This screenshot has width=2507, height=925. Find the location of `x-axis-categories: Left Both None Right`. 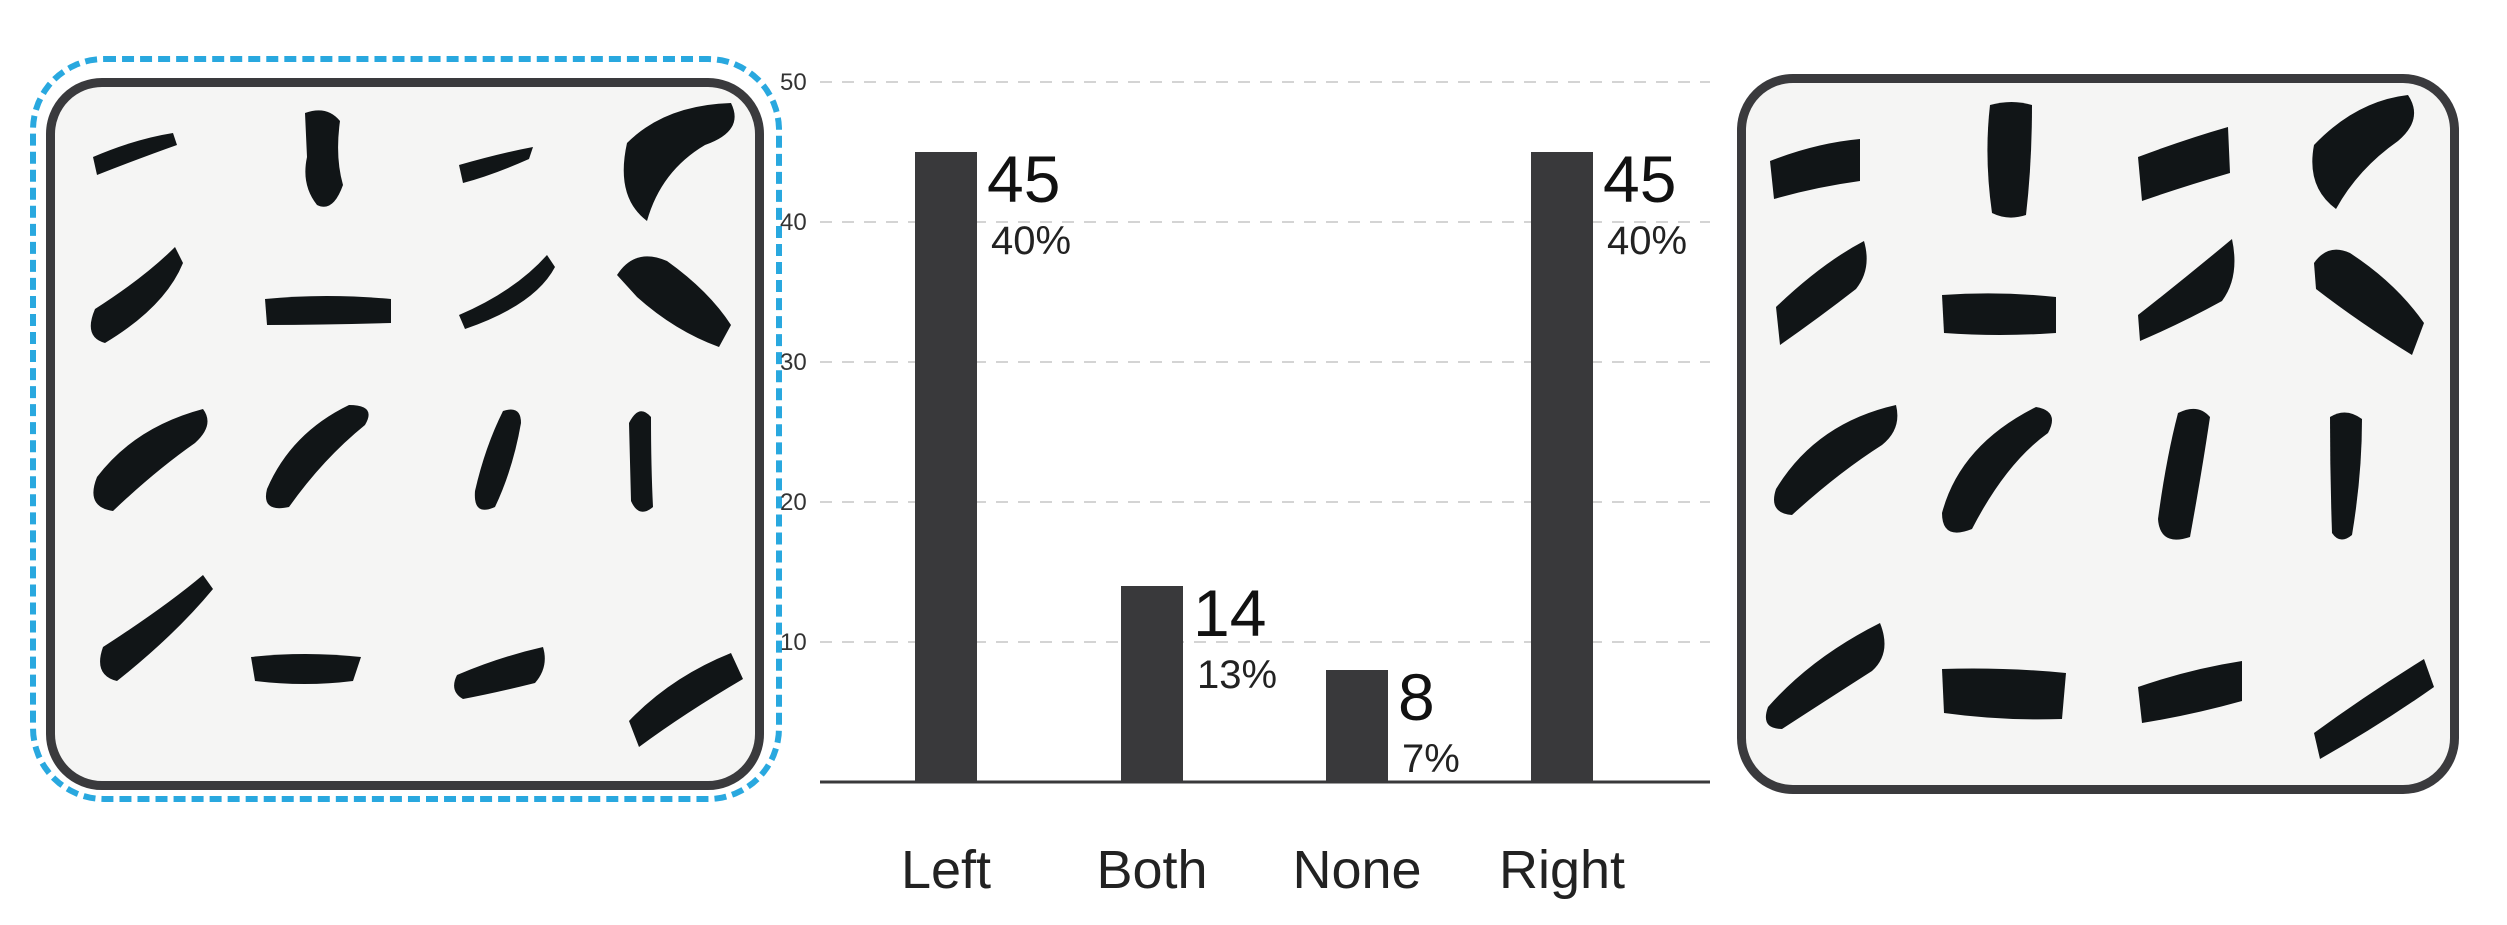

x-axis-categories: Left Both None Right is located at coordinates (1263, 870).